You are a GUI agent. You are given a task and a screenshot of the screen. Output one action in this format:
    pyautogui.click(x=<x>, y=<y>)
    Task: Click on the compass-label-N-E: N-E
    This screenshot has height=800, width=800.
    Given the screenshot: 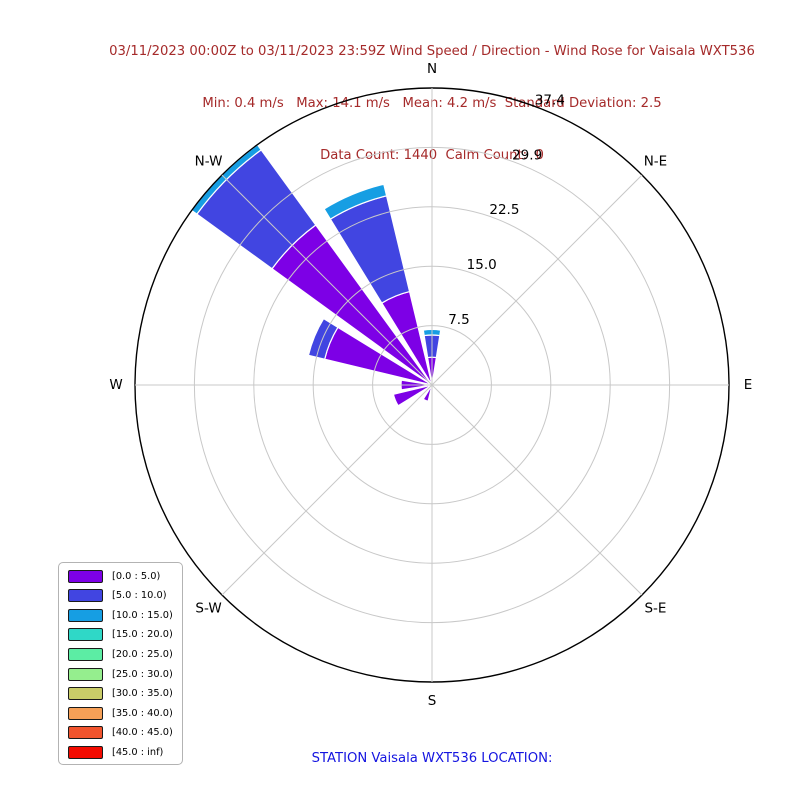 What is the action you would take?
    pyautogui.click(x=656, y=162)
    